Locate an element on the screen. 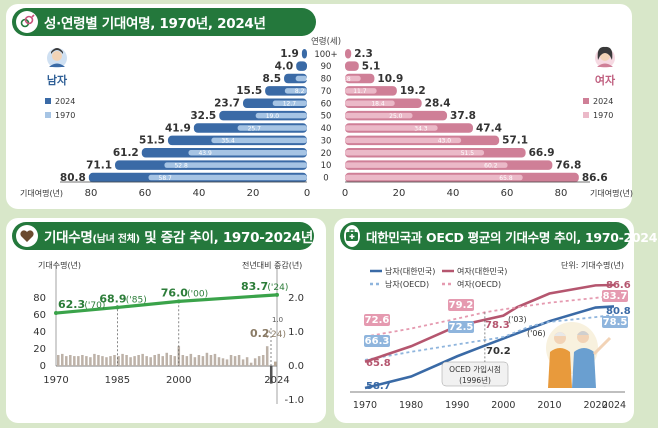 The width and height of the screenshot is (658, 428). life-title: 기대수명(남녀 전체) 및 증감 추이, 1970-2024년 is located at coordinates (178, 236).